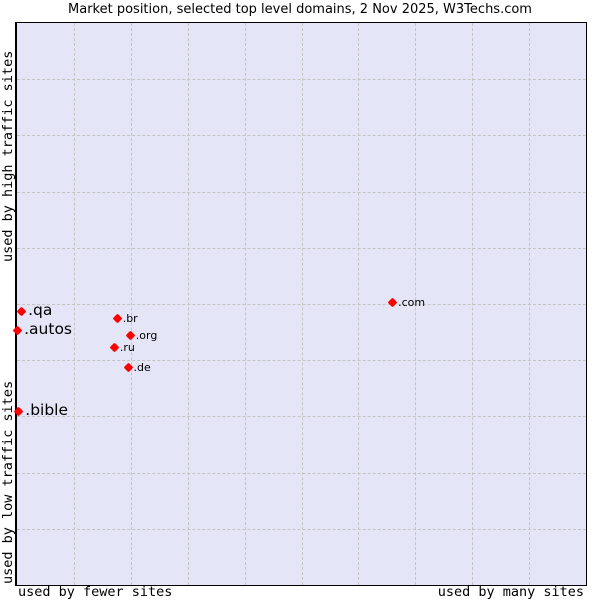  I want to click on y-axis-label-low: used by low traffic sites, so click(8, 482).